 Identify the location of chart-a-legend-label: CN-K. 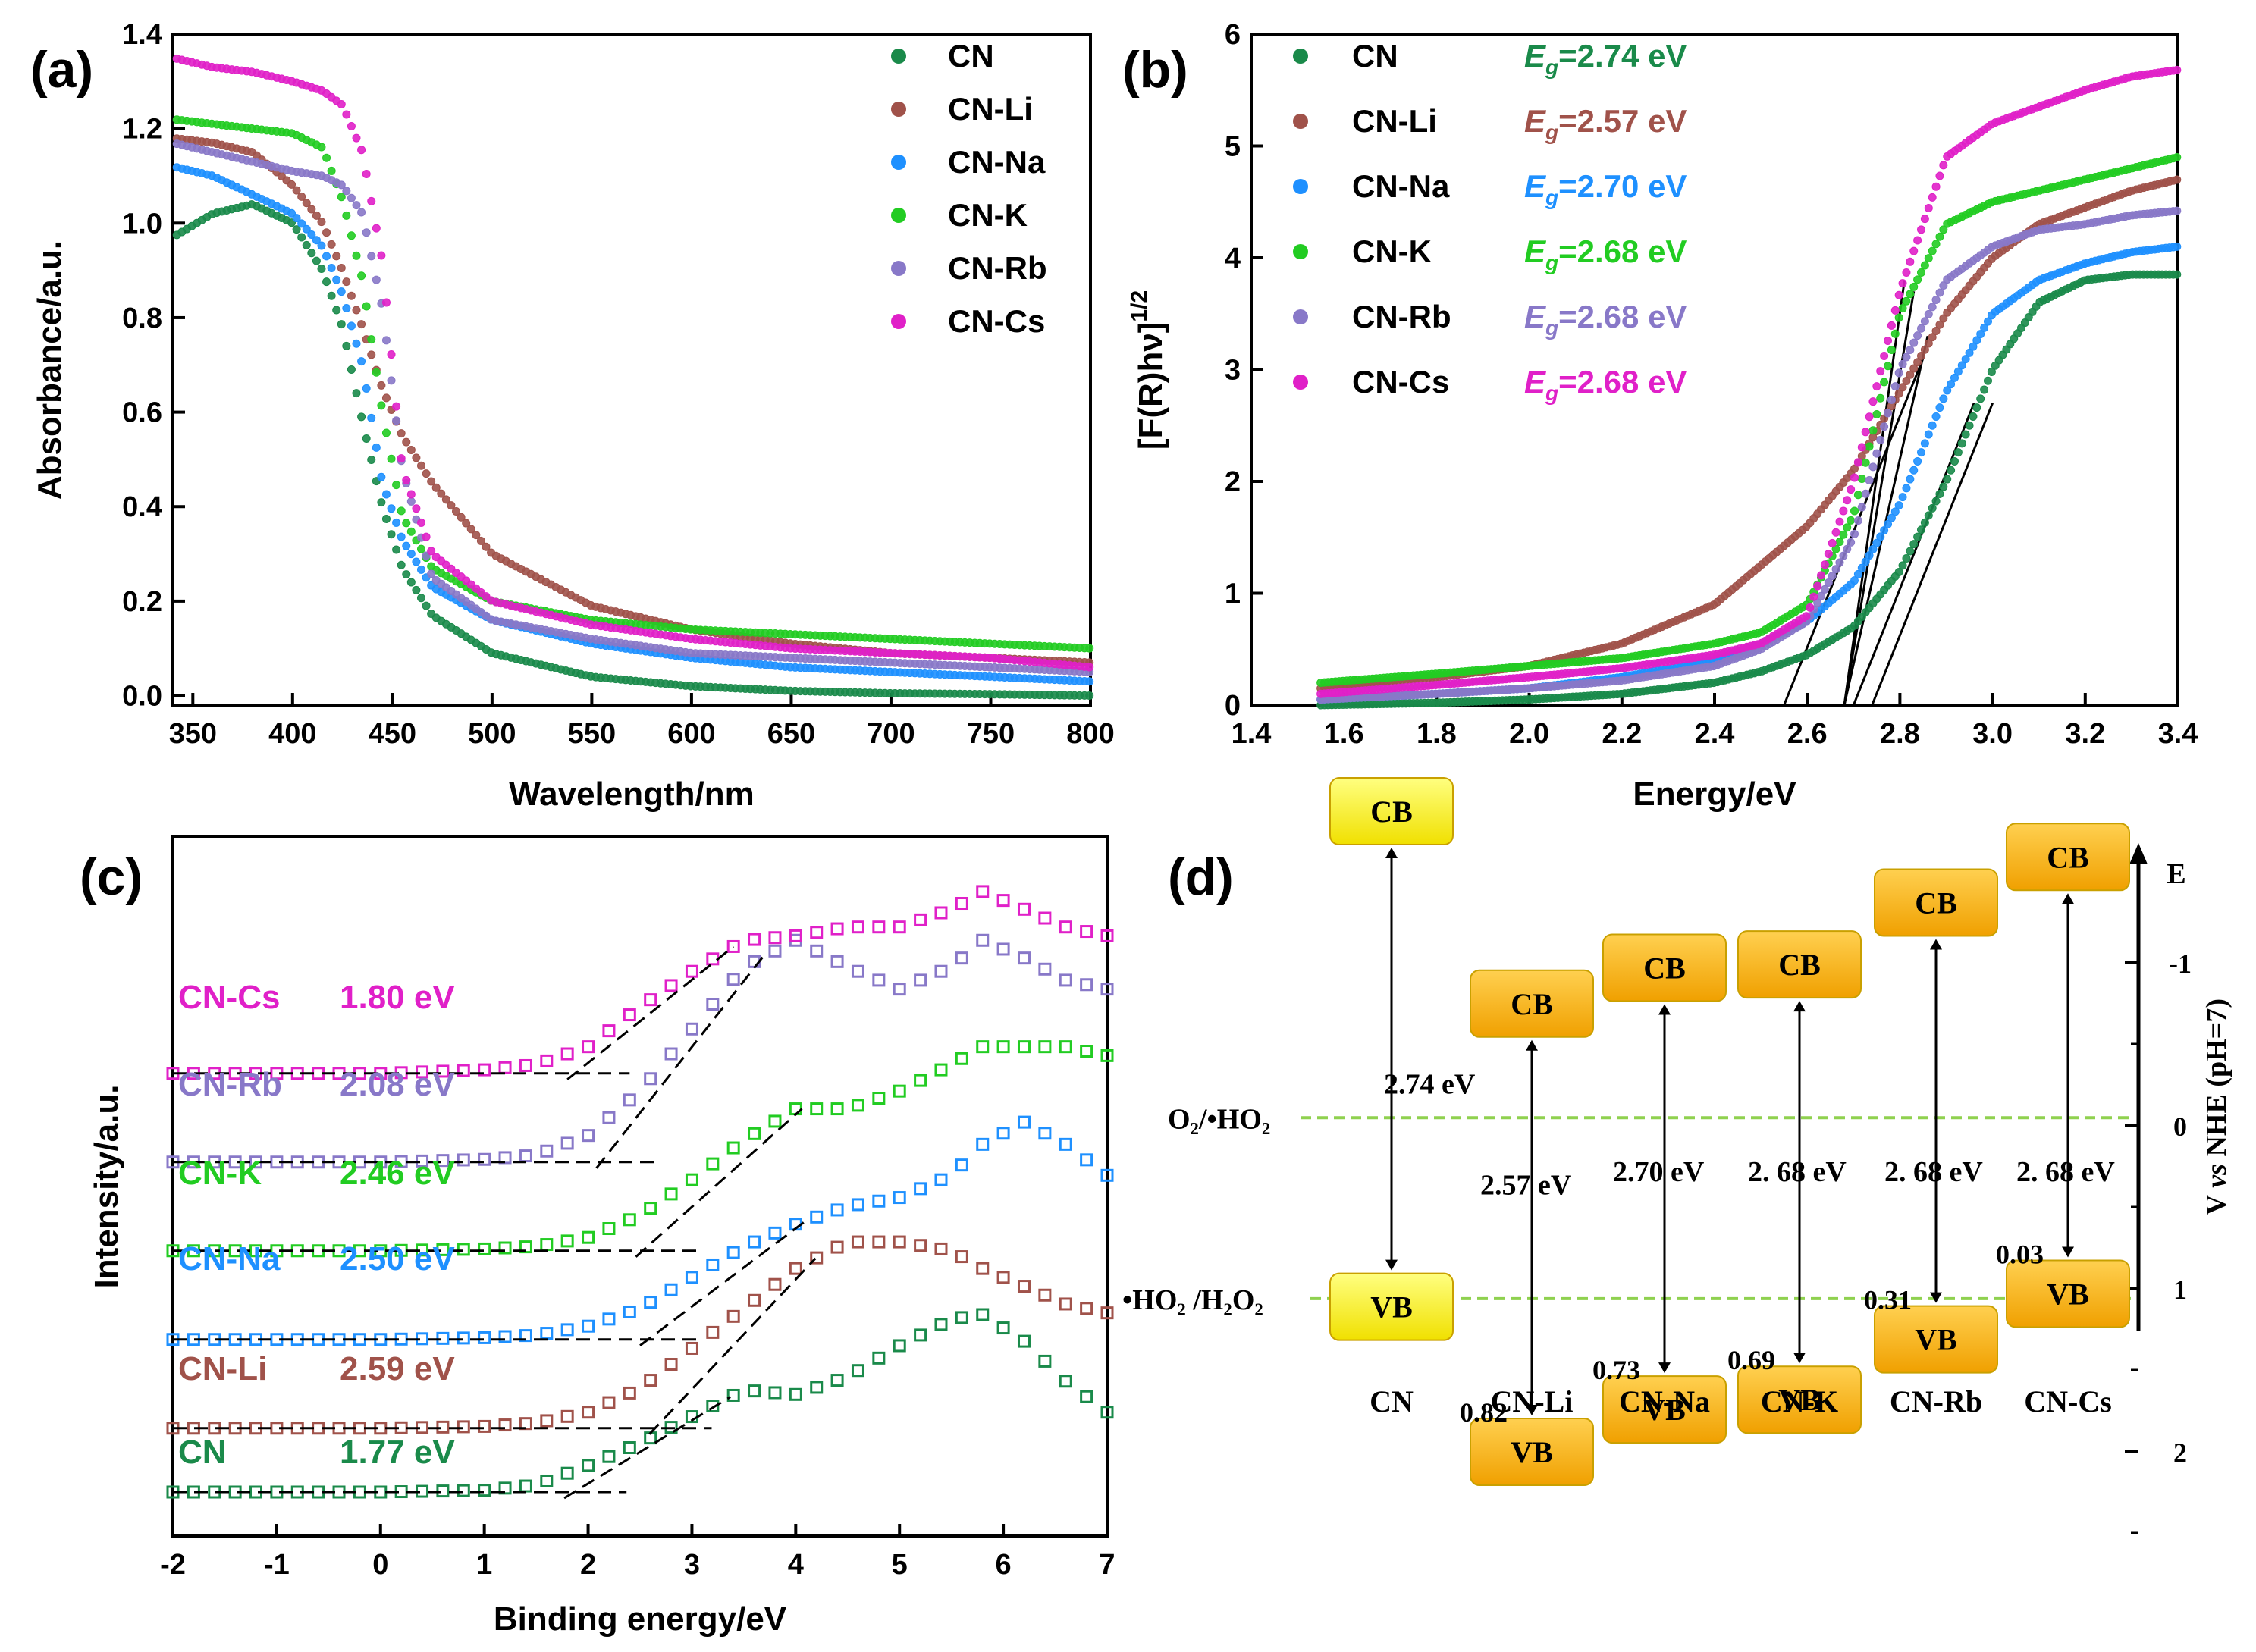
(988, 215).